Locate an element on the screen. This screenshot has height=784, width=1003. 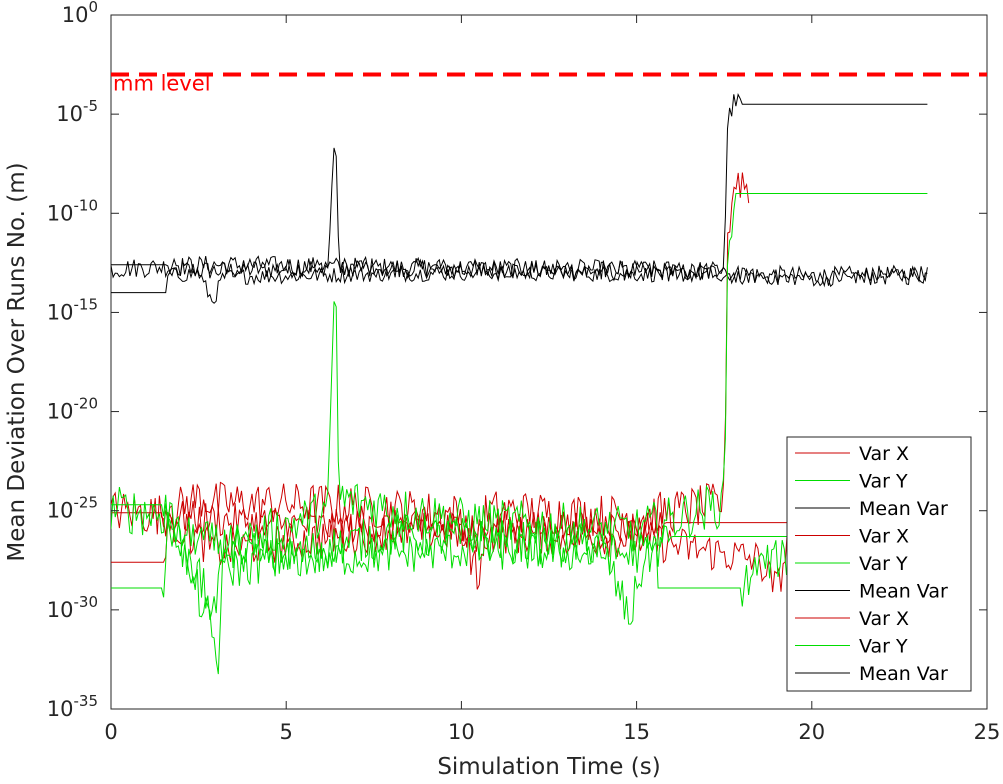
y-tick-label: 10⁻¹⁵ is located at coordinates (72, 309).